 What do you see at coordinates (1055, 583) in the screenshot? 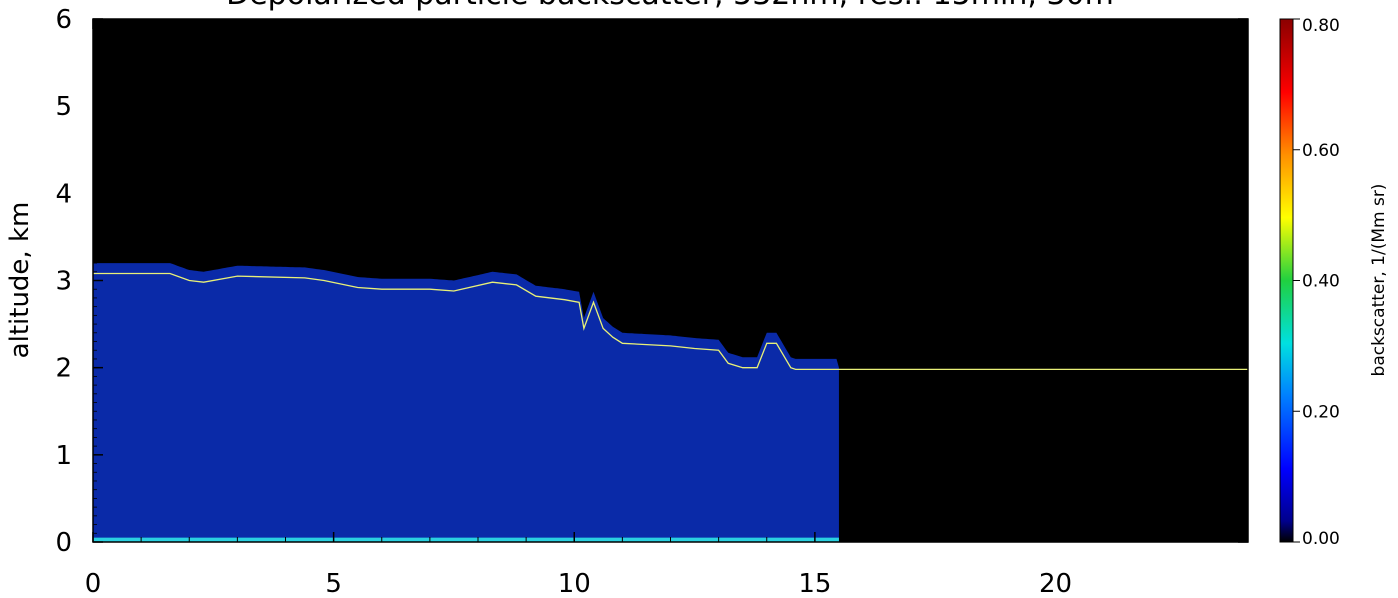
I see `x-tick-label: 20` at bounding box center [1055, 583].